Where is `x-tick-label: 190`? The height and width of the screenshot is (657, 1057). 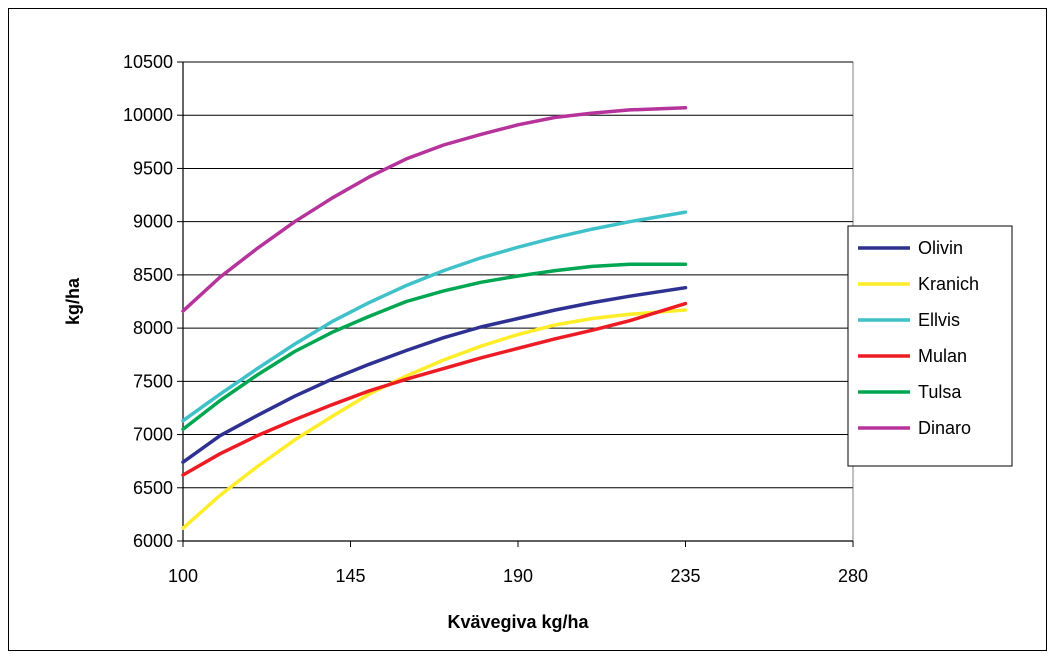 x-tick-label: 190 is located at coordinates (518, 576).